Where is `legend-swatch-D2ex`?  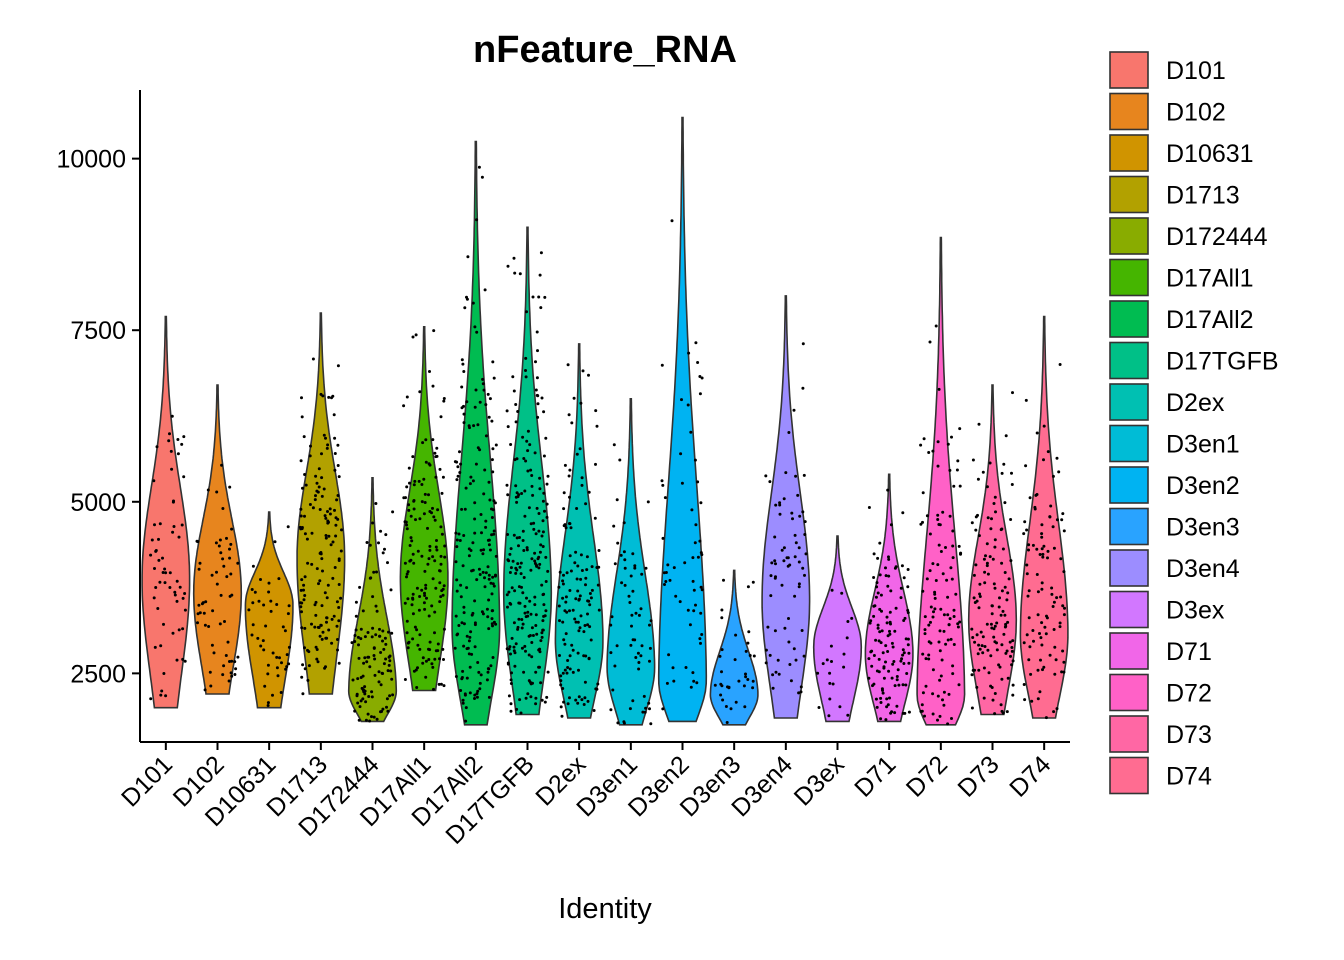
legend-swatch-D2ex is located at coordinates (1129, 402).